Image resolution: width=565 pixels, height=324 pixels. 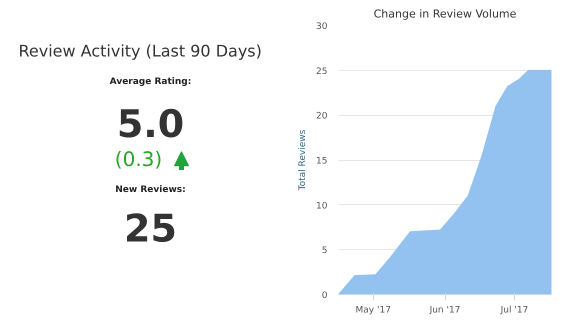 I want to click on y-axis-title: Total Reviews, so click(x=303, y=160).